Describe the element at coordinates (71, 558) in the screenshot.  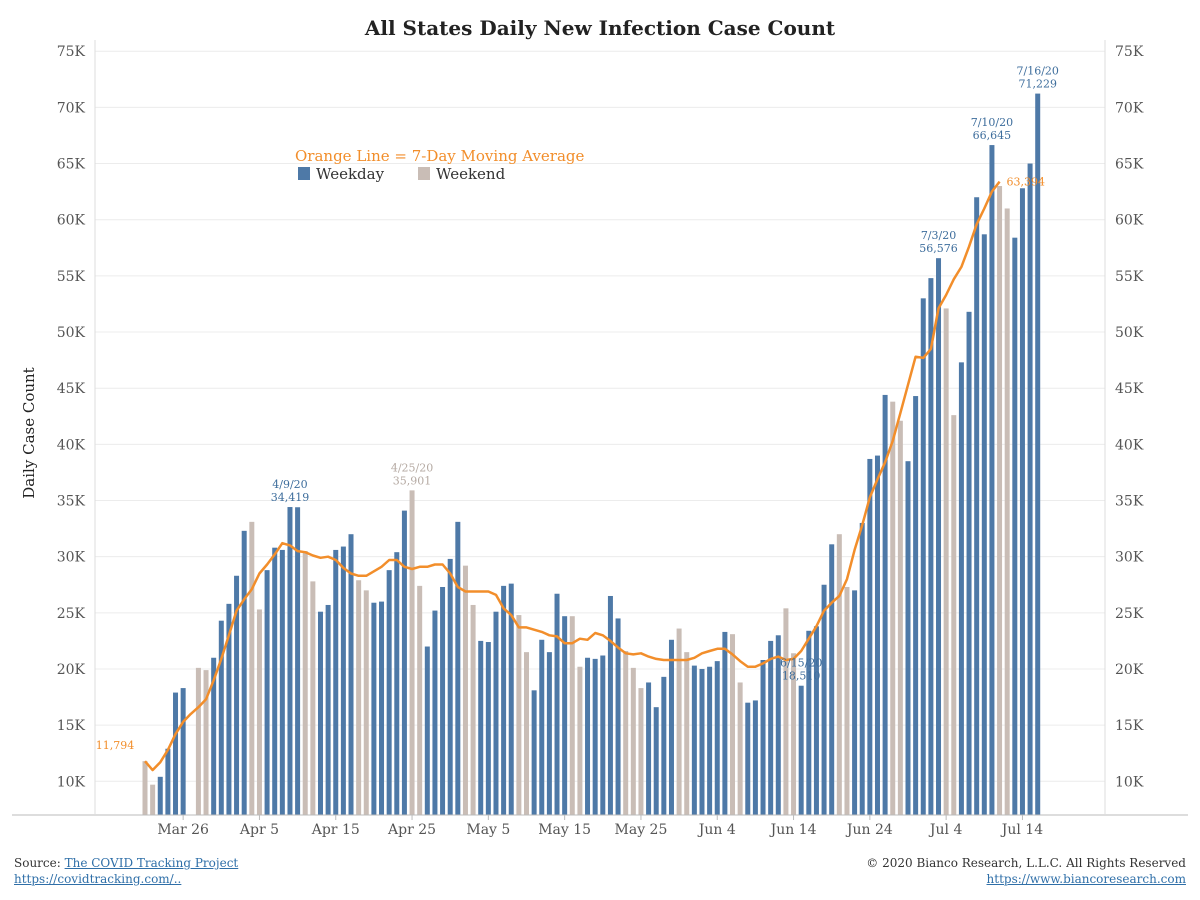
I see `y-tick-left: 30K` at that location.